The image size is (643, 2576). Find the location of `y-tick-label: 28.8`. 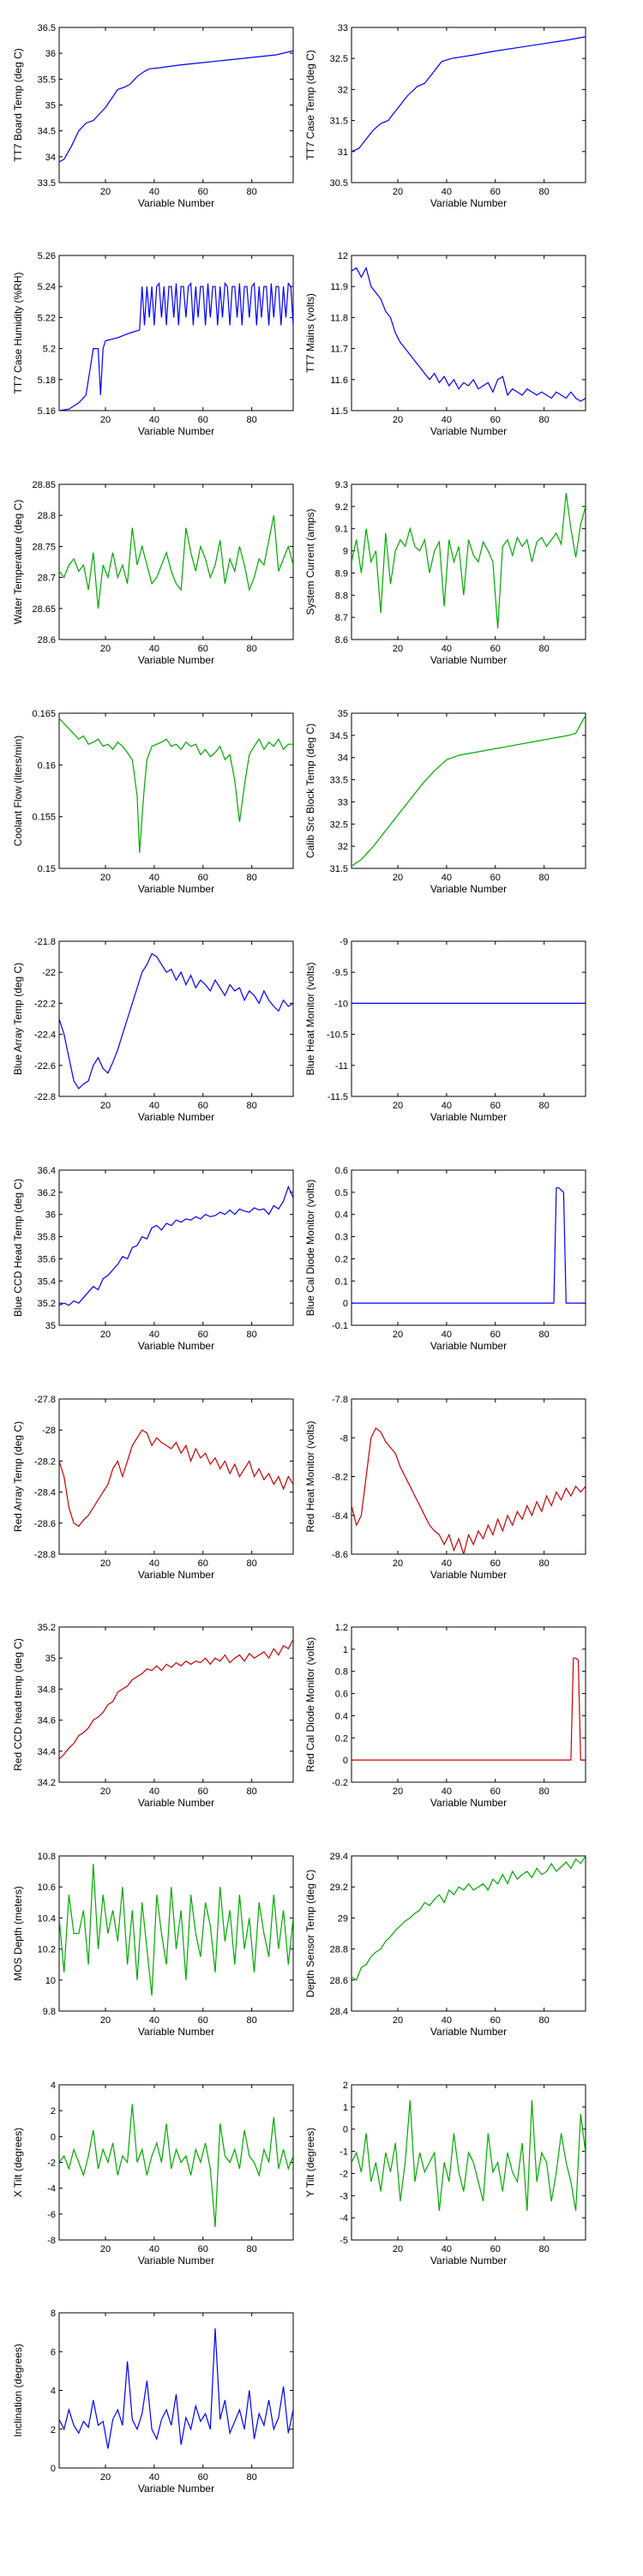

y-tick-label: 28.8 is located at coordinates (339, 1950).